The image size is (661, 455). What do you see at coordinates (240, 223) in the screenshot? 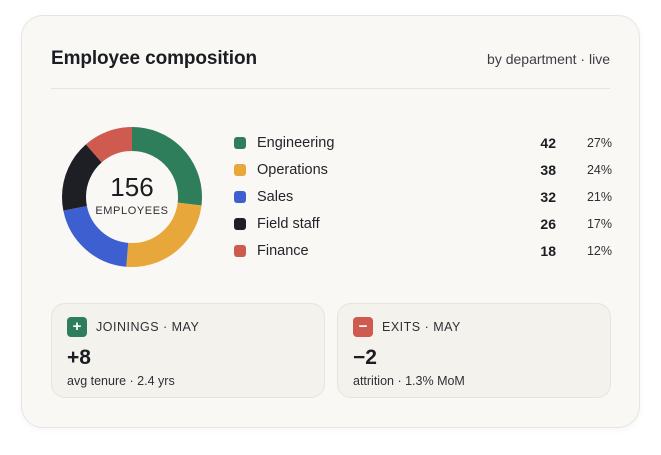
I see `field-staff-swatch` at bounding box center [240, 223].